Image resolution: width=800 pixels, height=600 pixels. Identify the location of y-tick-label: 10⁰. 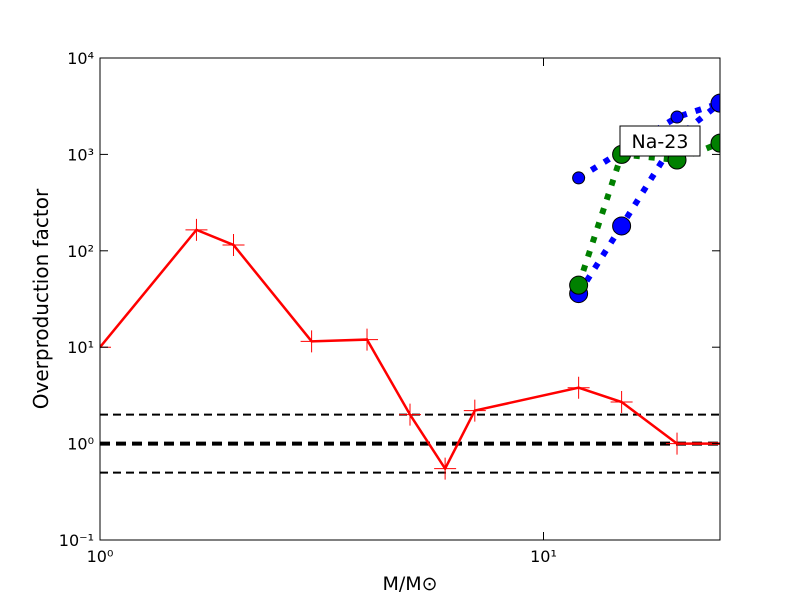
(80, 444).